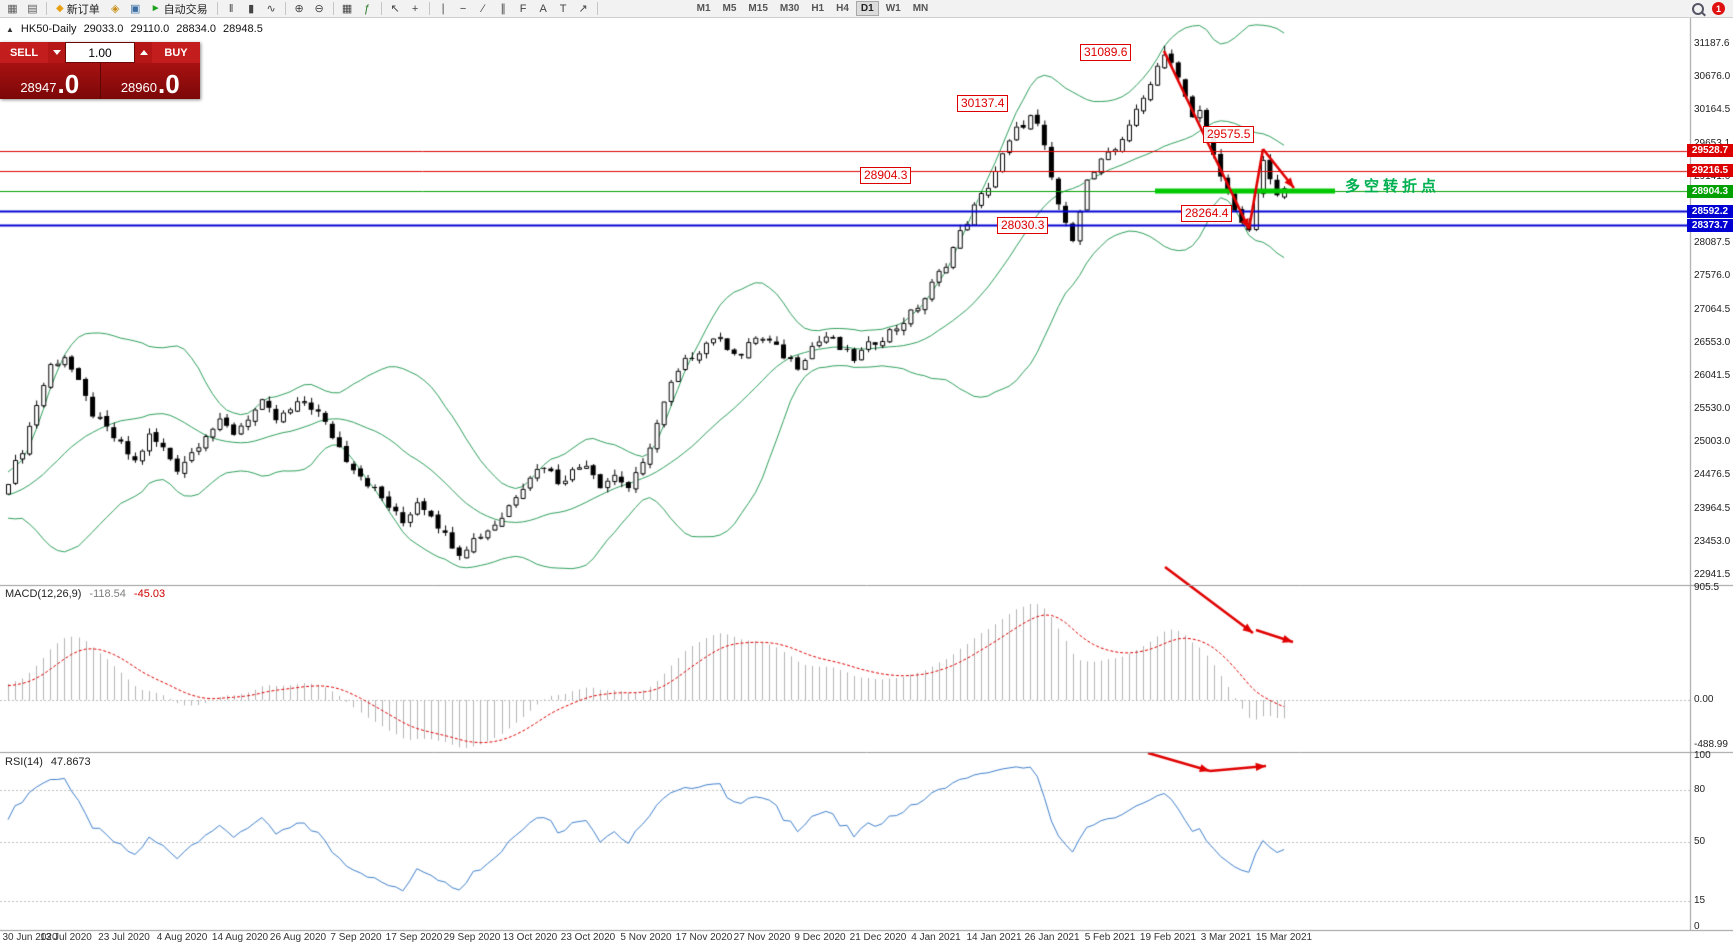  What do you see at coordinates (994, 937) in the screenshot?
I see `x-axis-label: 14 Jan 2021` at bounding box center [994, 937].